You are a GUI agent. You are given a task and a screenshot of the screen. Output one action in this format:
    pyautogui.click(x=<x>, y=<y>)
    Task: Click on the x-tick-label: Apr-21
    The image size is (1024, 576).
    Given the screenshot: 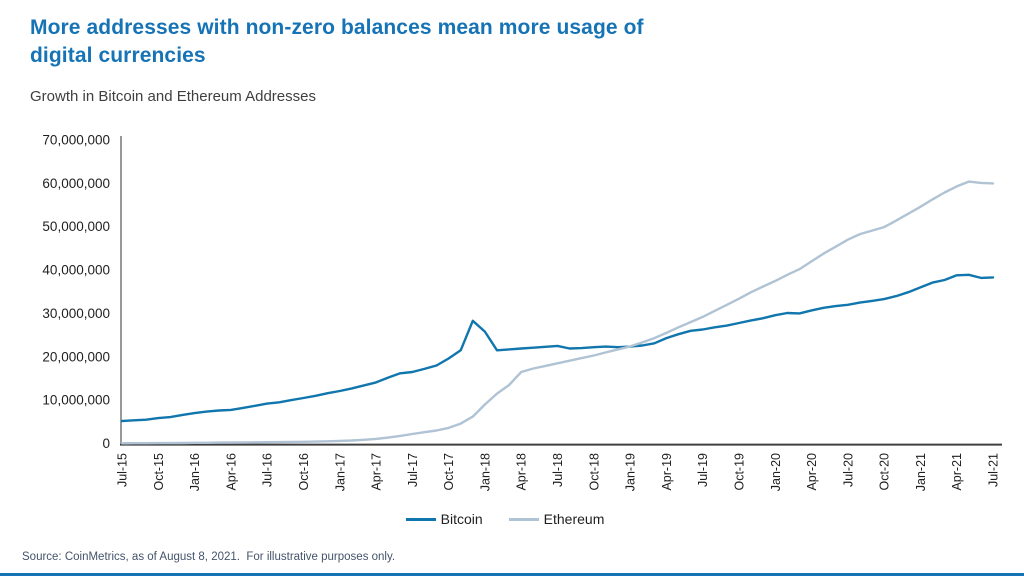 What is the action you would take?
    pyautogui.click(x=957, y=472)
    